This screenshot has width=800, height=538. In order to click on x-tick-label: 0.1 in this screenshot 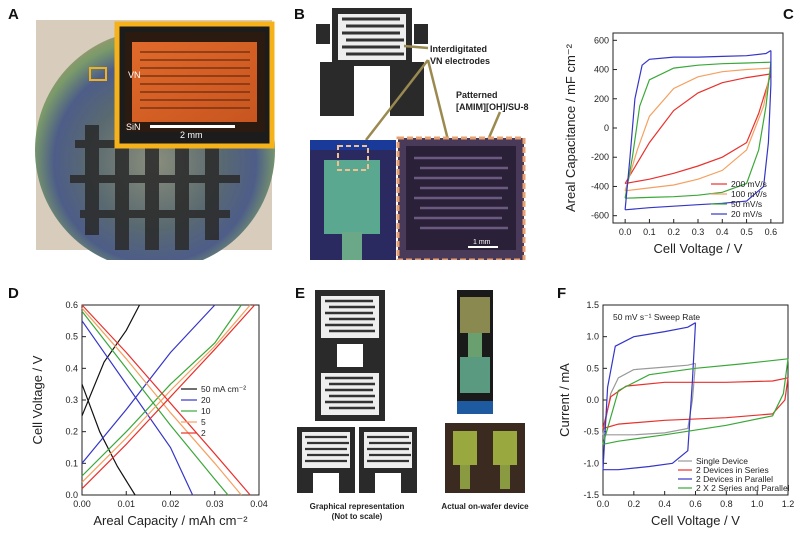, I will do `click(649, 232)`.